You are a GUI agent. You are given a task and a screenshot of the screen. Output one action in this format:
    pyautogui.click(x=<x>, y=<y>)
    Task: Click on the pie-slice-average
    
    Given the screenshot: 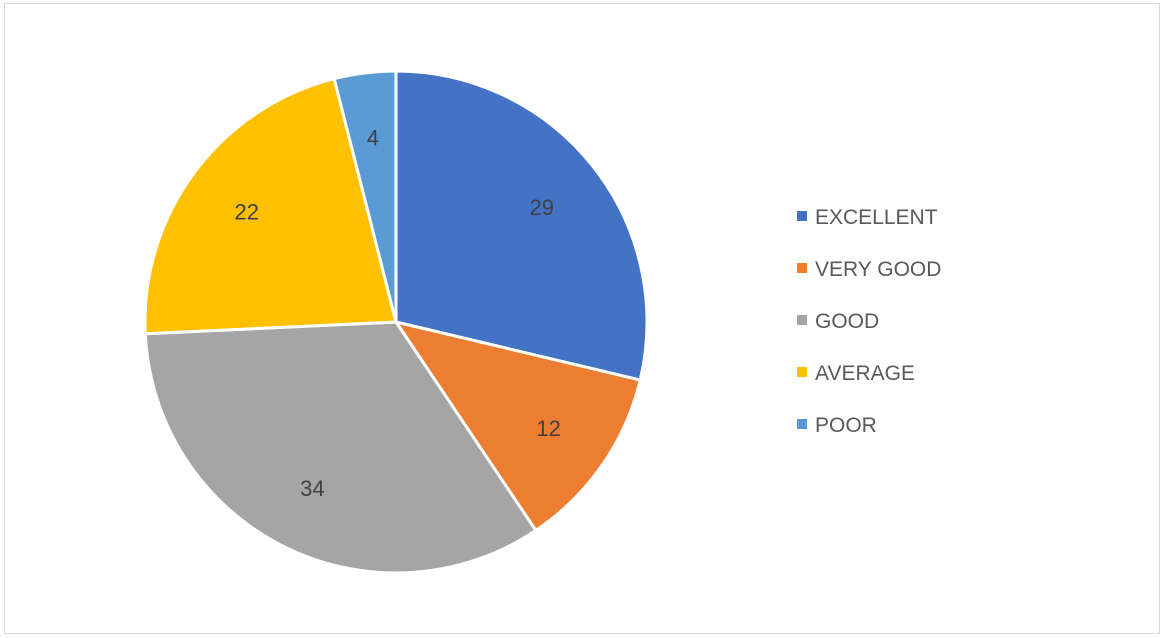 What is the action you would take?
    pyautogui.click(x=270, y=206)
    